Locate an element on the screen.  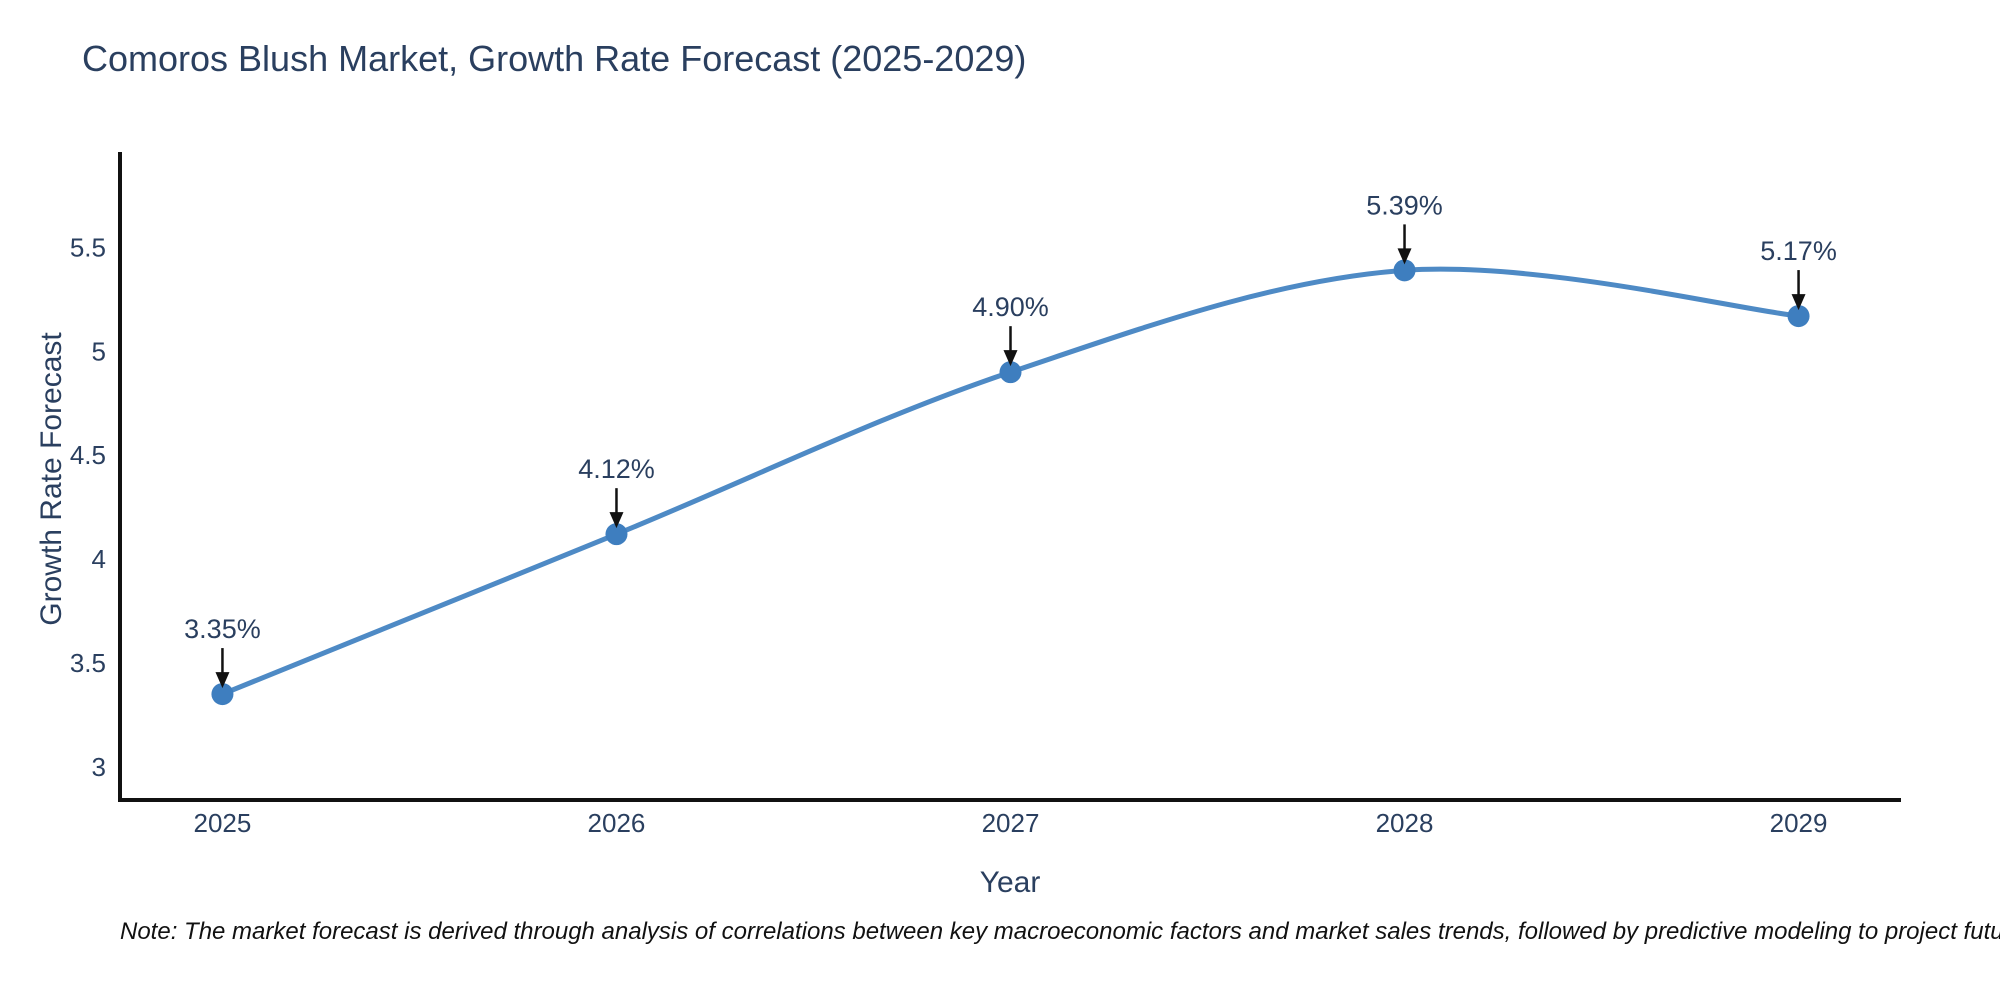
x-tick-label: 2026 is located at coordinates (617, 823).